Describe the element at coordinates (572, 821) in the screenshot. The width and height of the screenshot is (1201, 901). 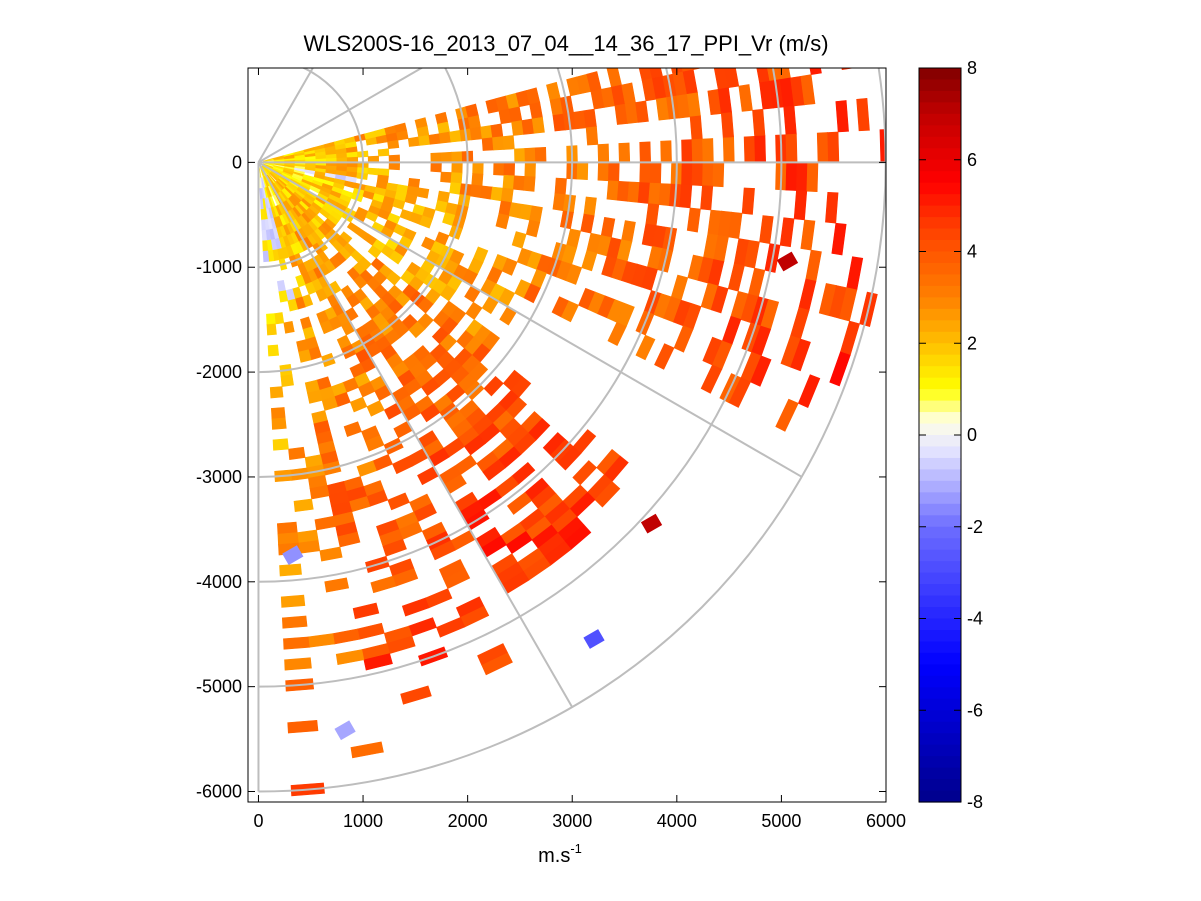
I see `x-tick-label: 3000` at that location.